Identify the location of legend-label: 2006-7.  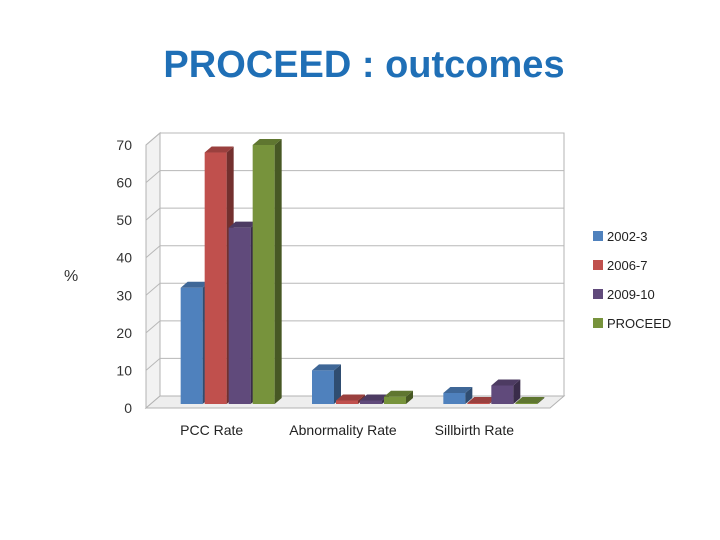
(627, 265).